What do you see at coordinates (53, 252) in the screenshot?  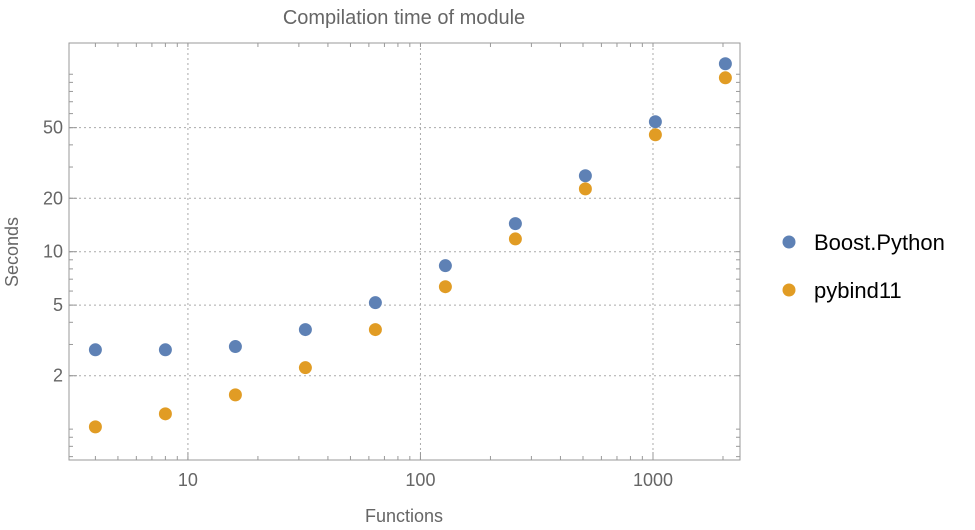 I see `y-tick-label: 10` at bounding box center [53, 252].